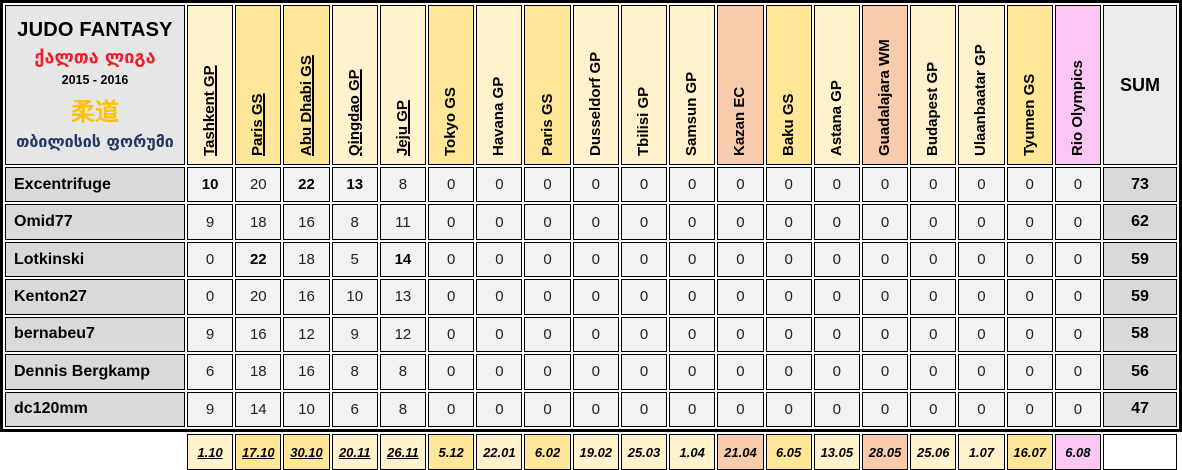 This screenshot has height=470, width=1182. I want to click on event-column-label: Abu Dhabi GS, so click(306, 105).